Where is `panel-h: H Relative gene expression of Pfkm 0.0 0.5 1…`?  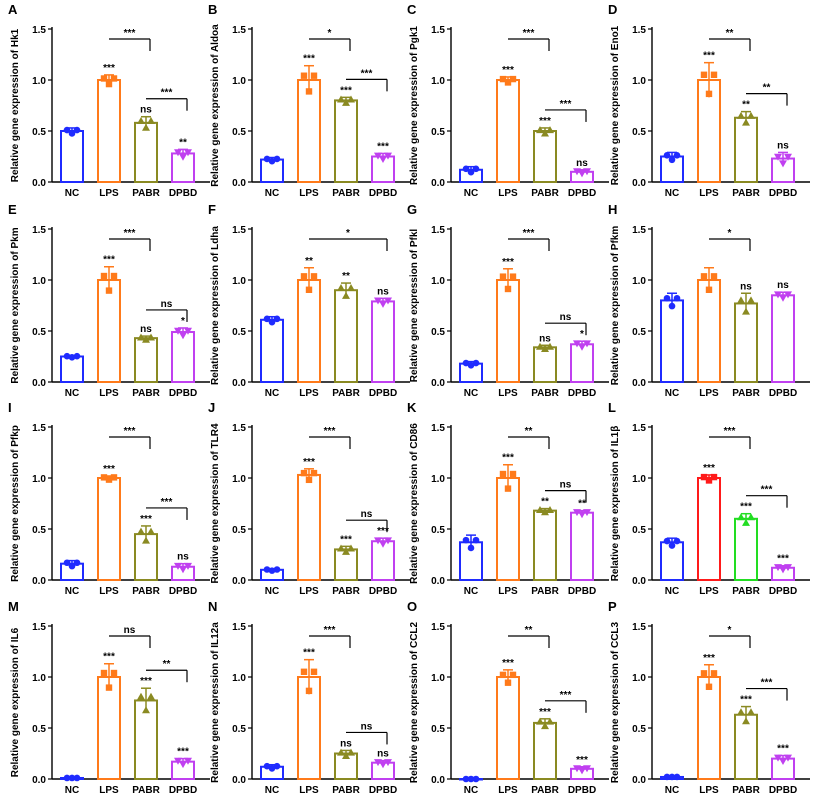 panel-h: H Relative gene expression of Pfkm 0.0 0.5 1… is located at coordinates (709, 300).